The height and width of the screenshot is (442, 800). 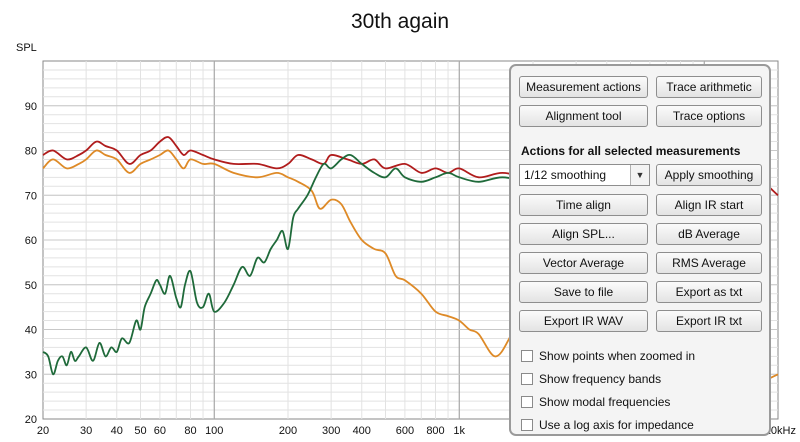 What do you see at coordinates (400, 21) in the screenshot?
I see `chart-title: 30th again` at bounding box center [400, 21].